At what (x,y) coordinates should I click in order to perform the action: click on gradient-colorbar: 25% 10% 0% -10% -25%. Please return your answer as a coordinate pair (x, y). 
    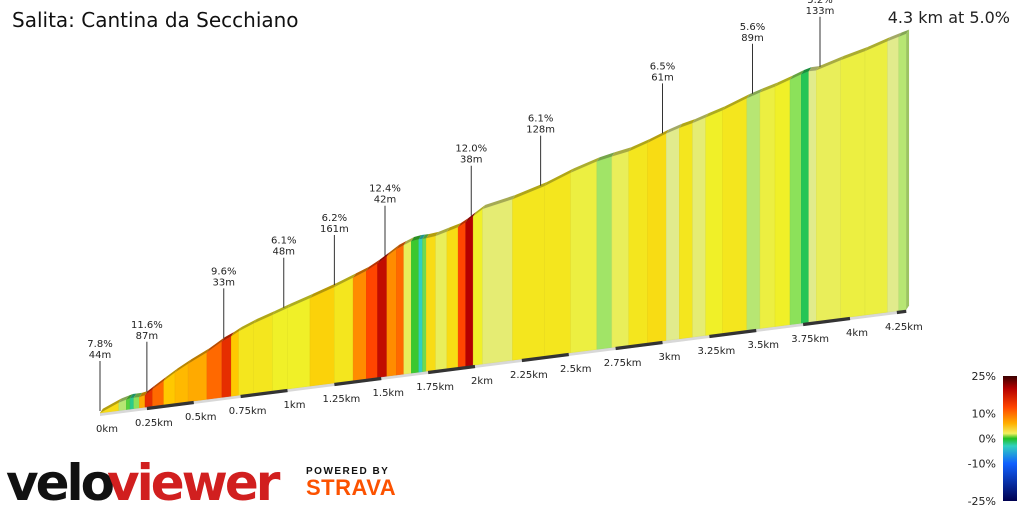
    Looking at the image, I should click on (992, 439).